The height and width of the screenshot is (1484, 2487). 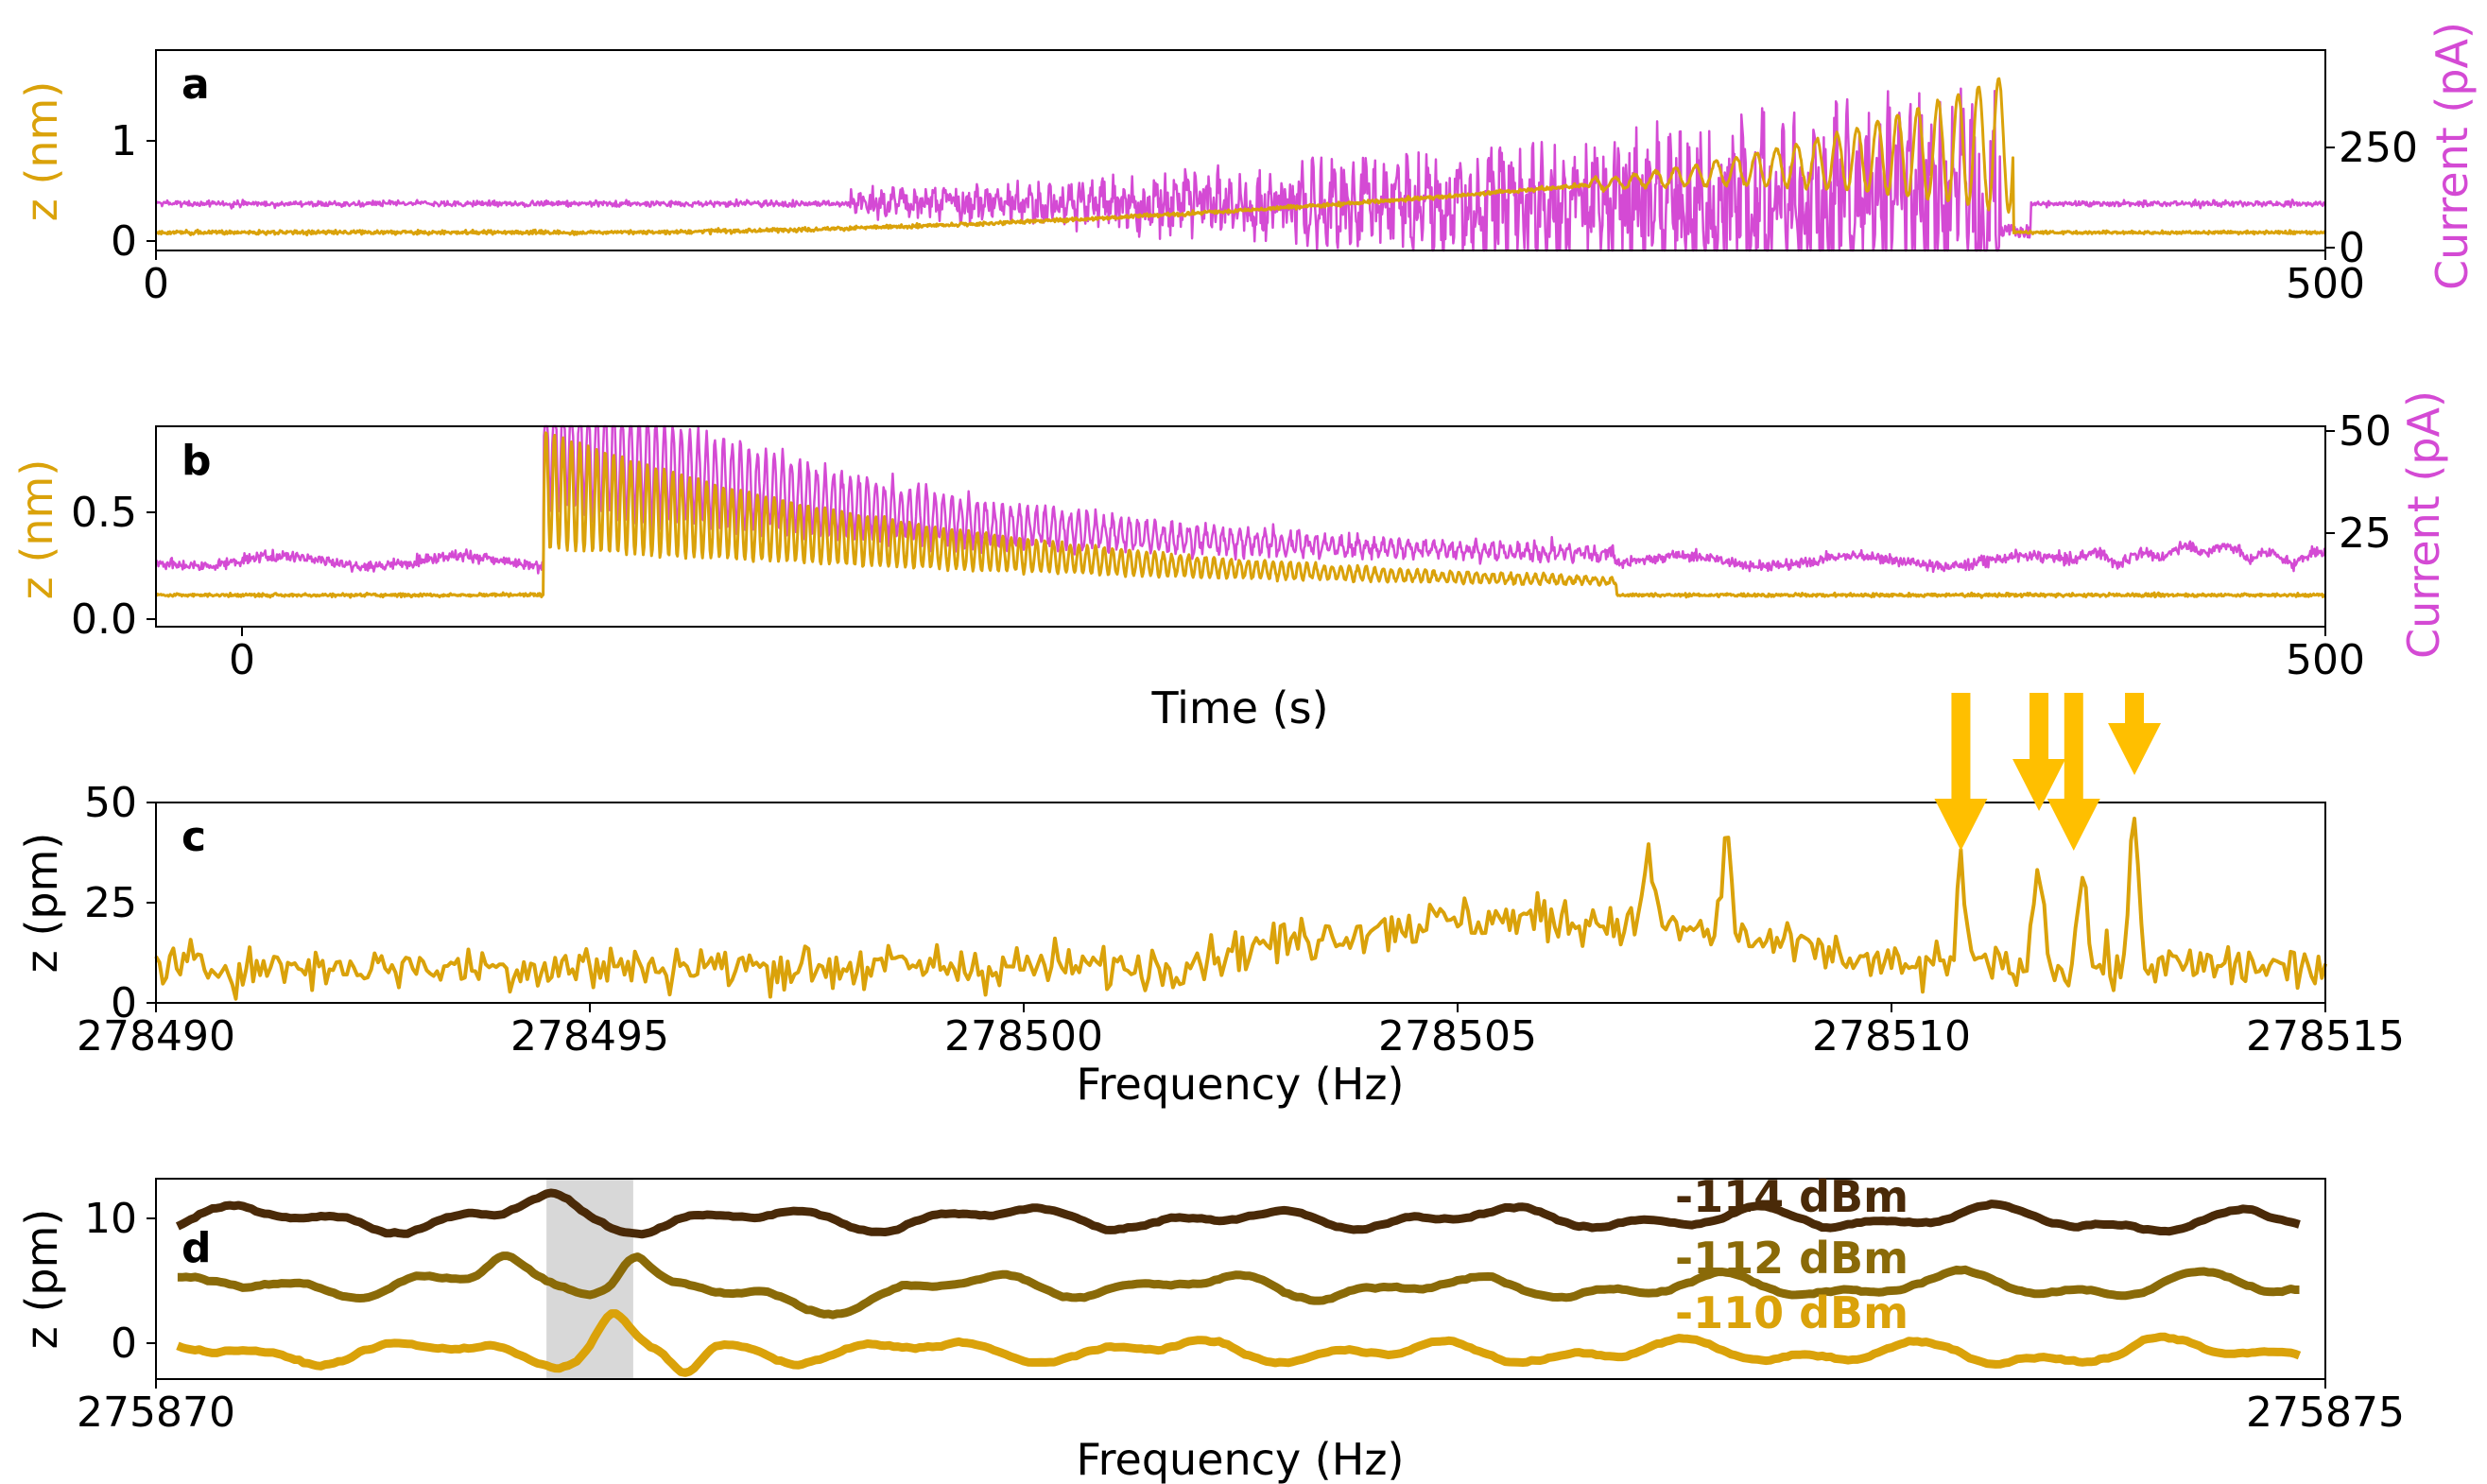 I want to click on panel-a-frame, so click(x=1240, y=150).